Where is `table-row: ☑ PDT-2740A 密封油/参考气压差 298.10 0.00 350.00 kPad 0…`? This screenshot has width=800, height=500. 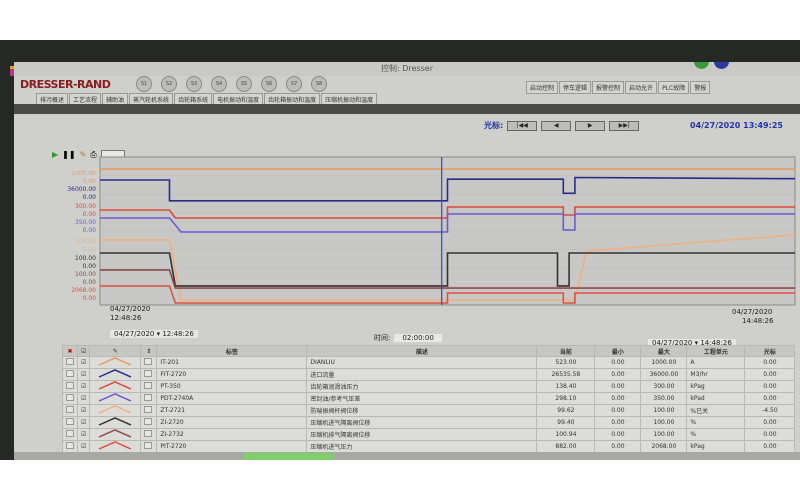
table-row: ☑ PDT-2740A 密封油/参考气压差 298.10 0.00 350.00 kPad 0… is located at coordinates (429, 398).